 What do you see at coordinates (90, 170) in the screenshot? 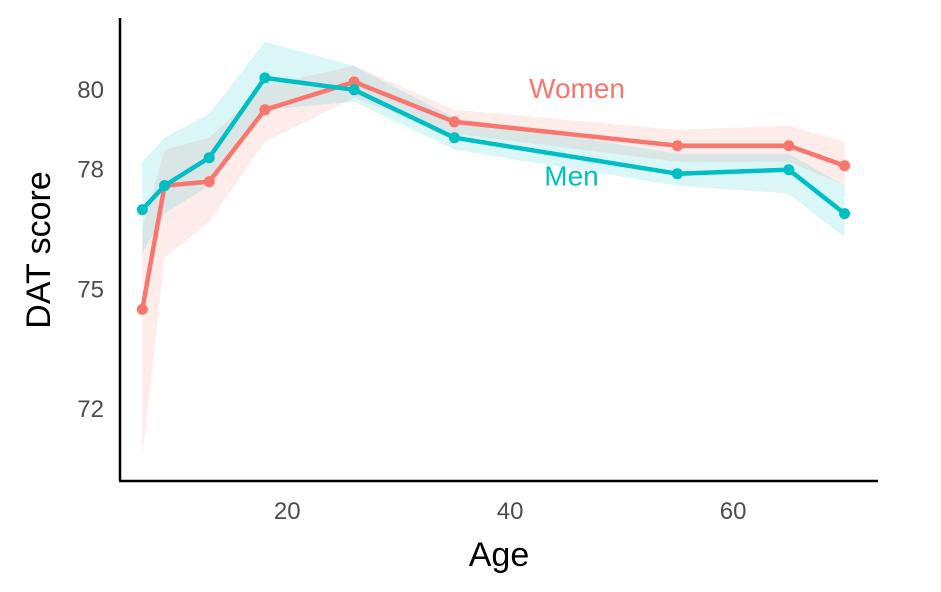
I see `y-tick-label: 78` at bounding box center [90, 170].